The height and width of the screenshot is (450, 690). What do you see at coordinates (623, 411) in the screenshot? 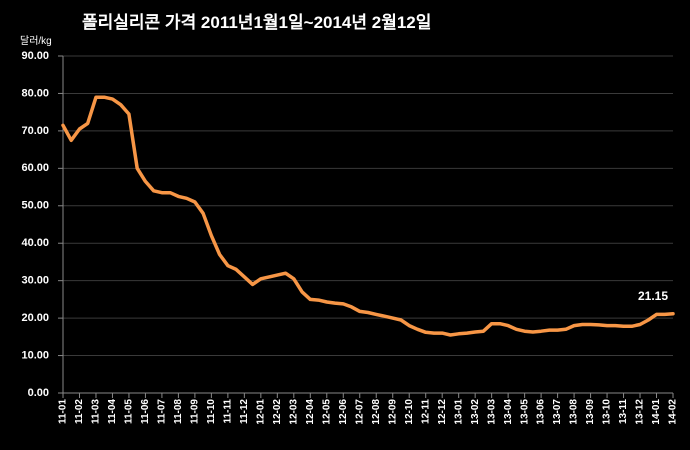
I see `x-tick-label: 13-11` at bounding box center [623, 411].